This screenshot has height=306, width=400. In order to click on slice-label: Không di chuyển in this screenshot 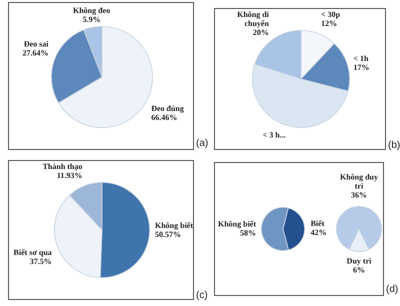, I will do `click(253, 19)`.